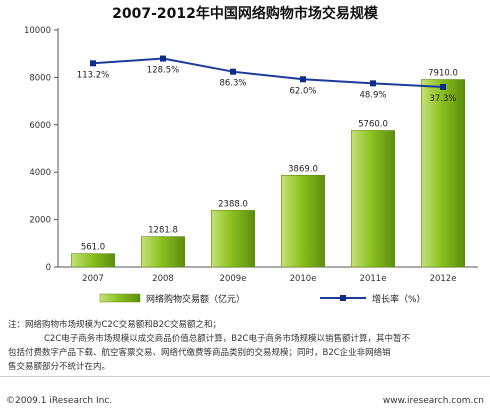 This screenshot has height=416, width=490. What do you see at coordinates (195, 299) in the screenshot?
I see `legend-bar-label: 网络购物交易额（亿元）` at bounding box center [195, 299].